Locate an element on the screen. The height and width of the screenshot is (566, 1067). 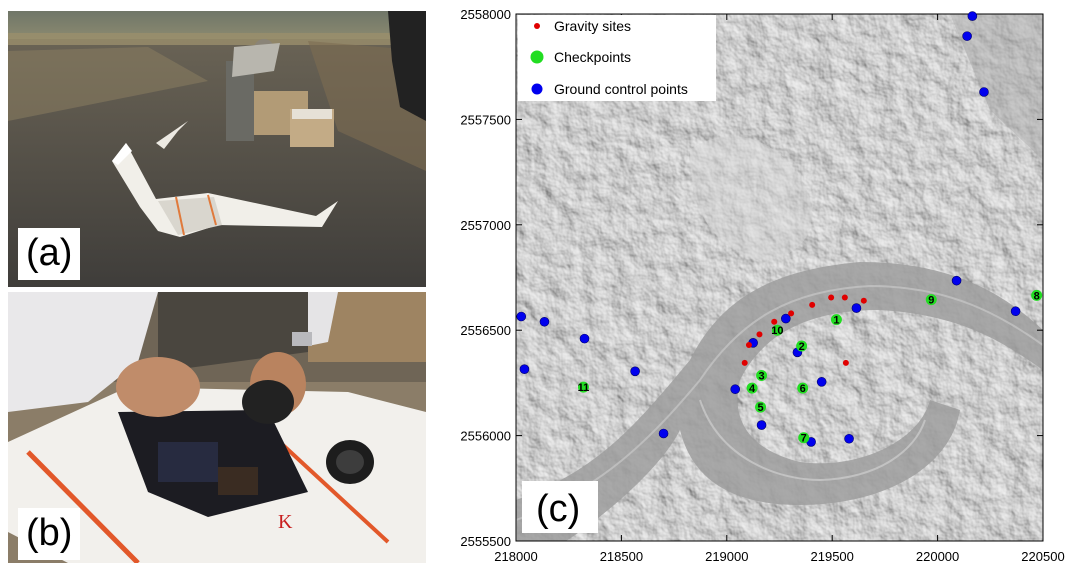
legend-checkpoint-marker is located at coordinates (537, 57).